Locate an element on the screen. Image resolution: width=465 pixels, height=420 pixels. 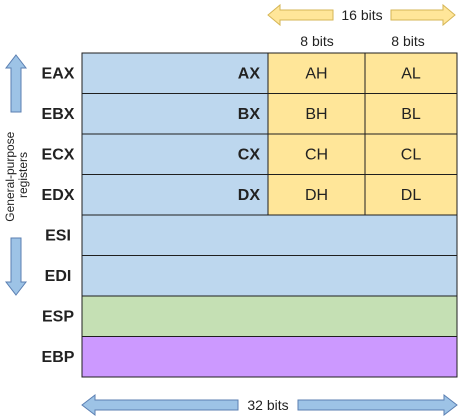
high-byte-label: DH is located at coordinates (316, 195).